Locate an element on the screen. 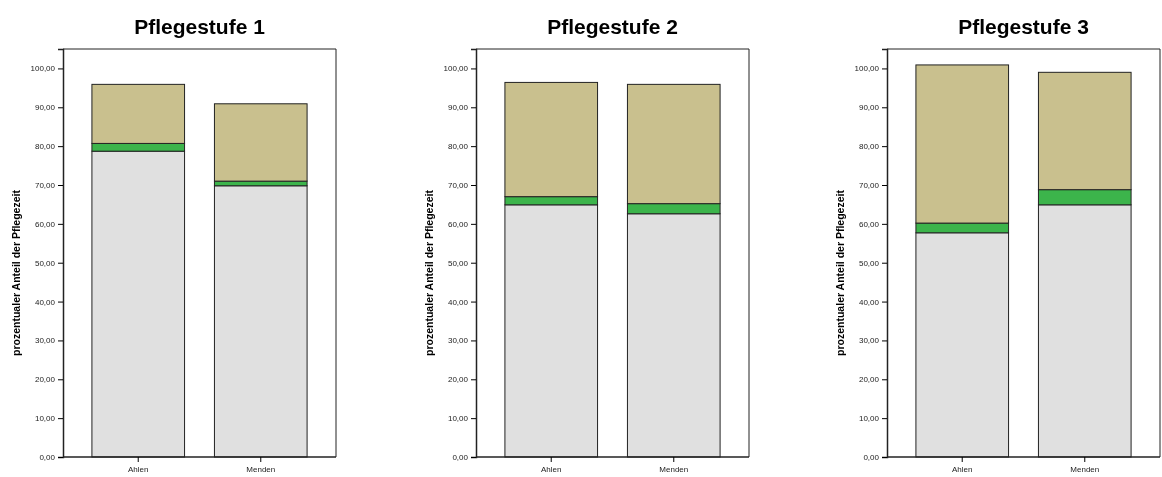 This screenshot has height=477, width=1162. chart-title: Pflegestufe 3 is located at coordinates (1023, 26).